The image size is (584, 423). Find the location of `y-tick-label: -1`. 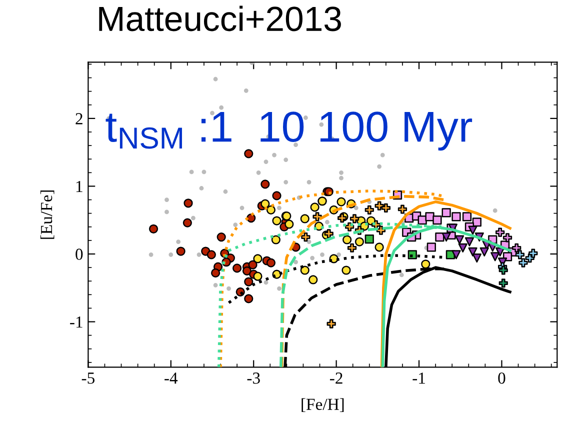

y-tick-label: -1 is located at coordinates (76, 322).